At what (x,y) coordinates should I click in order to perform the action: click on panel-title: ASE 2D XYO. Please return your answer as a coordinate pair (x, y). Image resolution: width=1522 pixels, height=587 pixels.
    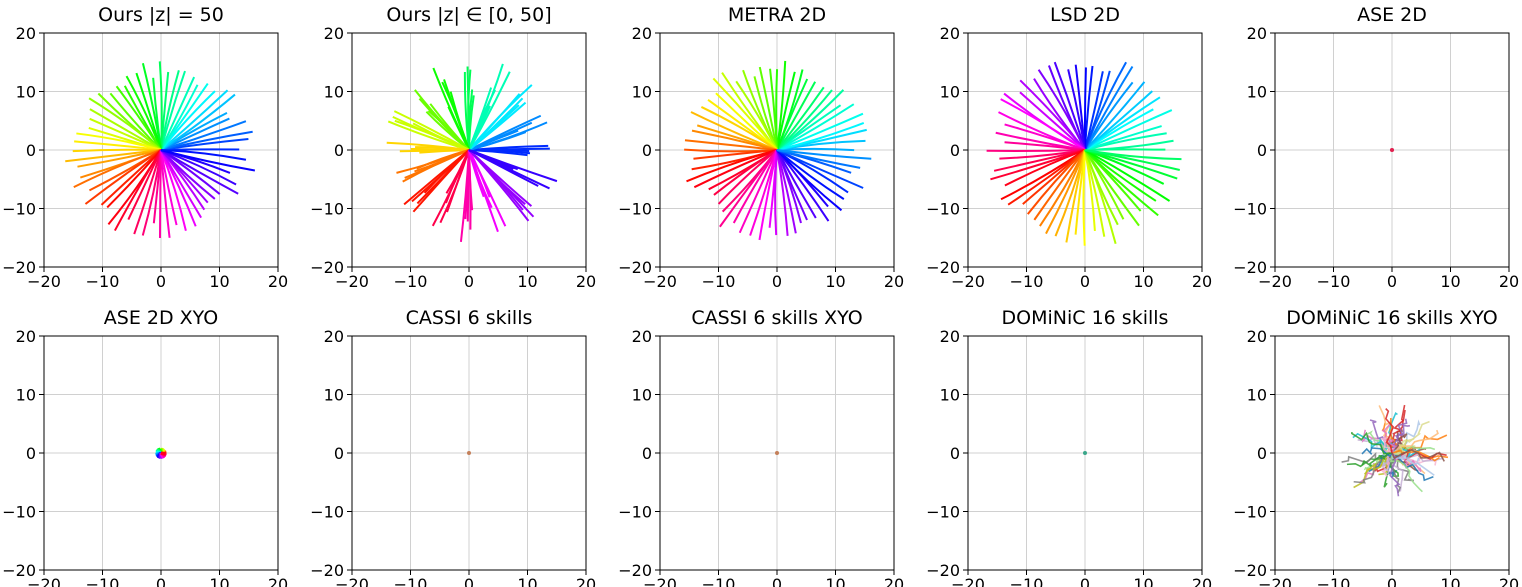
    Looking at the image, I should click on (161, 318).